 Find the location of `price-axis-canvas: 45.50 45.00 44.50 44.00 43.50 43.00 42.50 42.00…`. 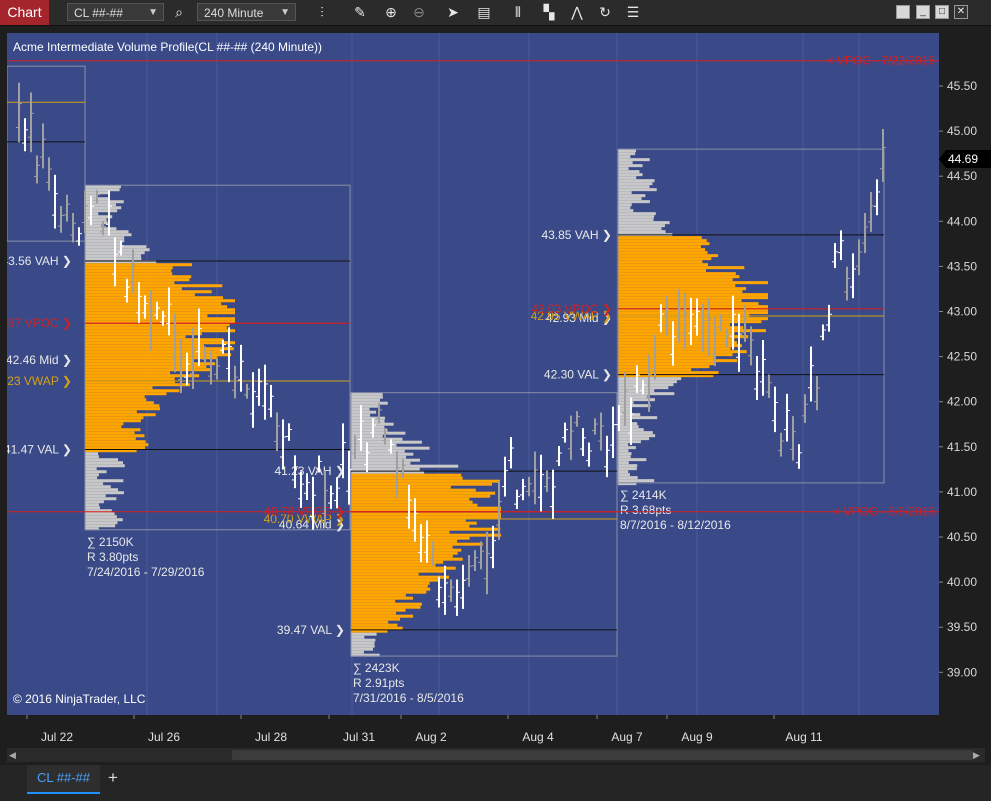

price-axis-canvas: 45.50 45.00 44.50 44.00 43.50 43.00 42.50 42.00… is located at coordinates (965, 379).